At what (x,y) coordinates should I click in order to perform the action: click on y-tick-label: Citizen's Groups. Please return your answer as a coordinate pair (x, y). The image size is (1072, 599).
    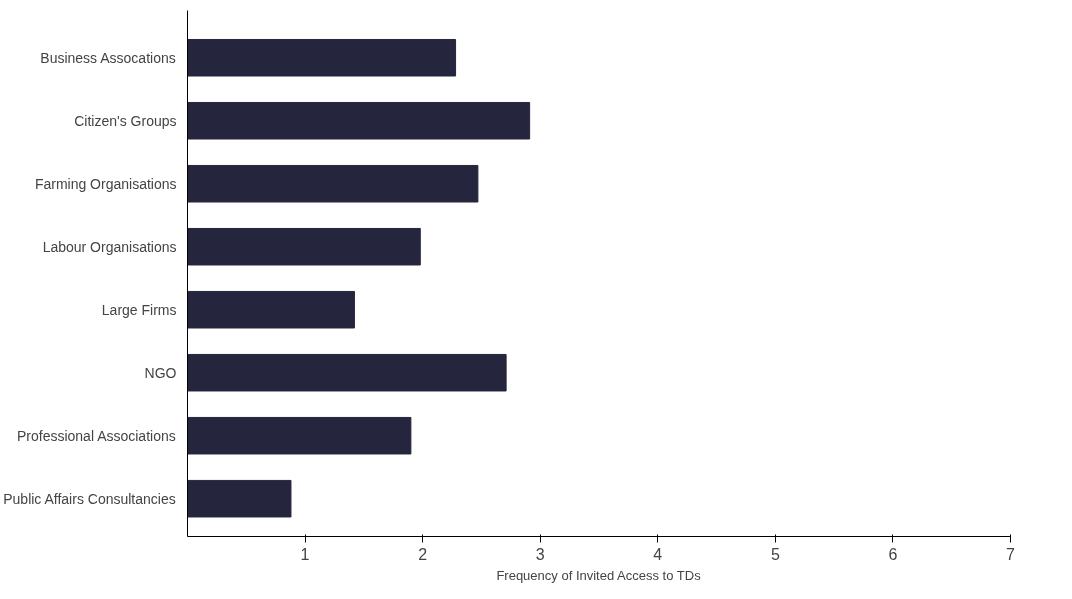
    Looking at the image, I should click on (125, 120).